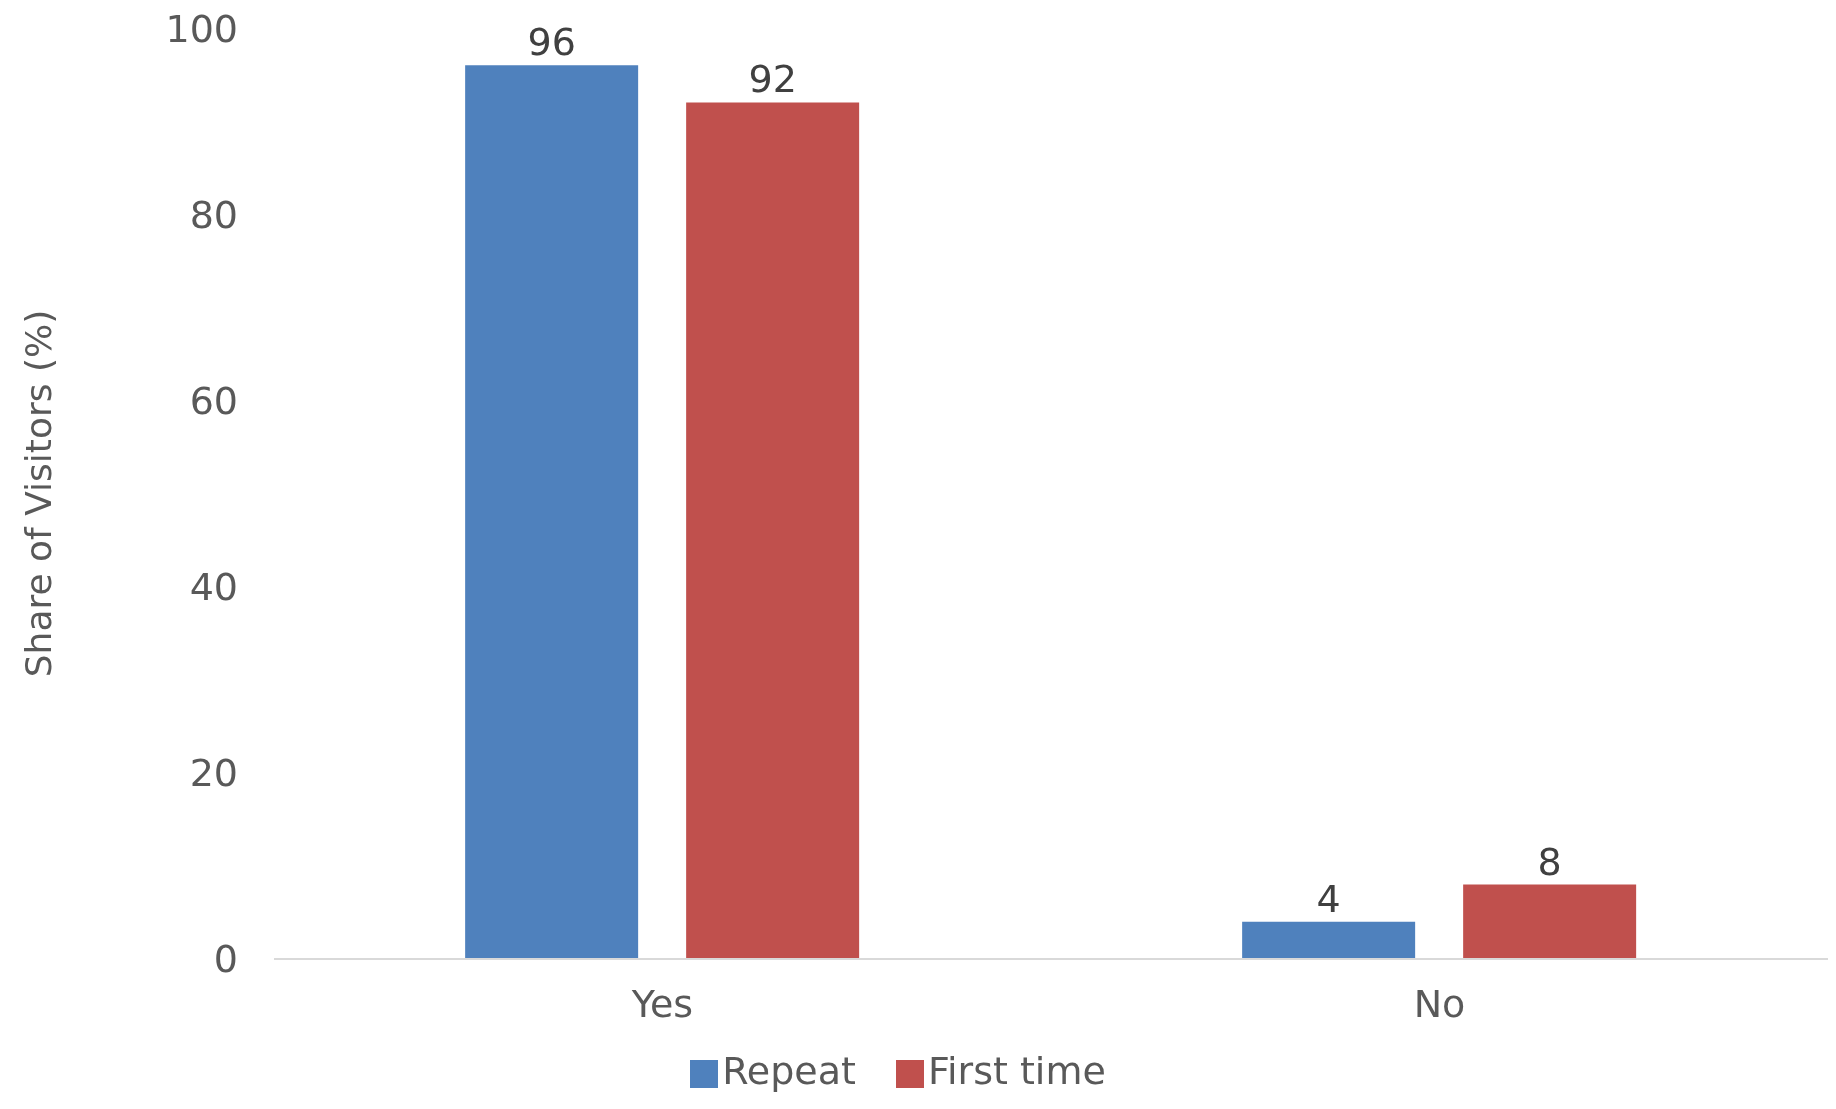 Image resolution: width=1836 pixels, height=1109 pixels. What do you see at coordinates (213, 400) in the screenshot?
I see `y-tick-label: 60` at bounding box center [213, 400].